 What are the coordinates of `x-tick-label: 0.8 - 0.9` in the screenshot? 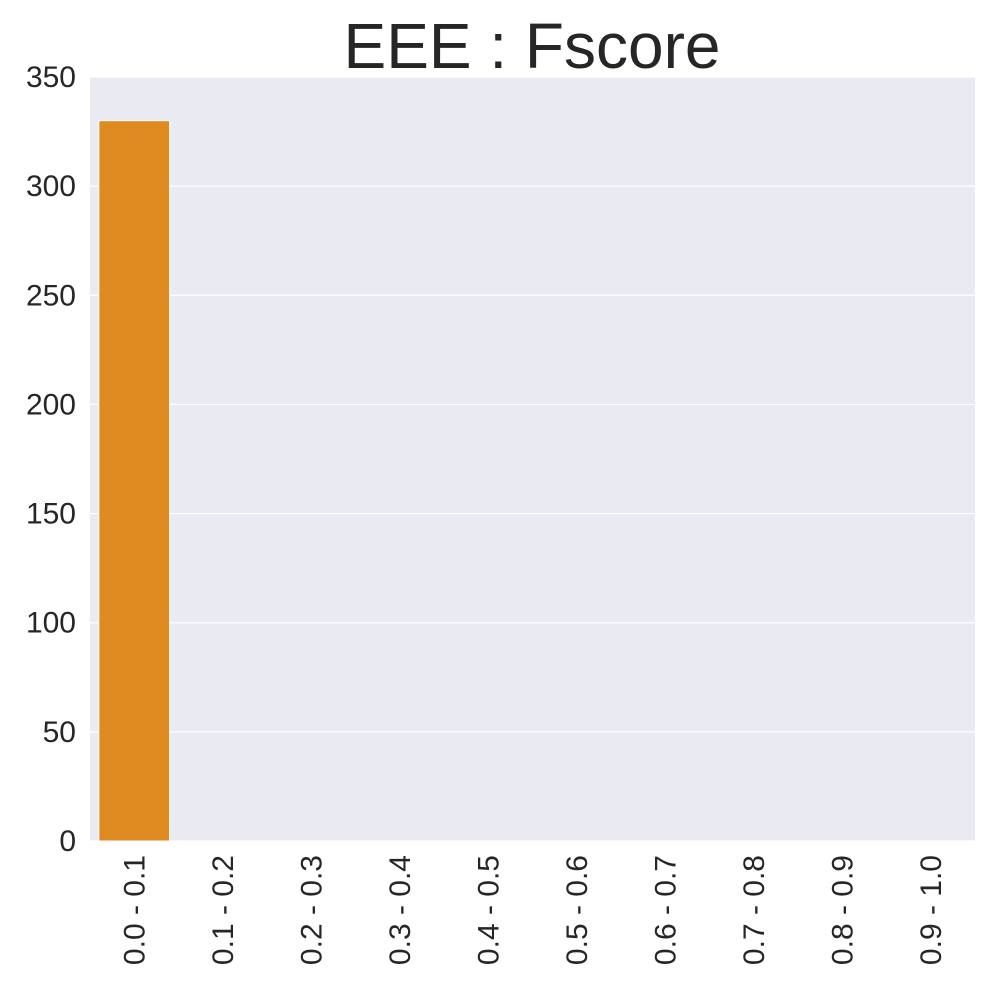 It's located at (842, 910).